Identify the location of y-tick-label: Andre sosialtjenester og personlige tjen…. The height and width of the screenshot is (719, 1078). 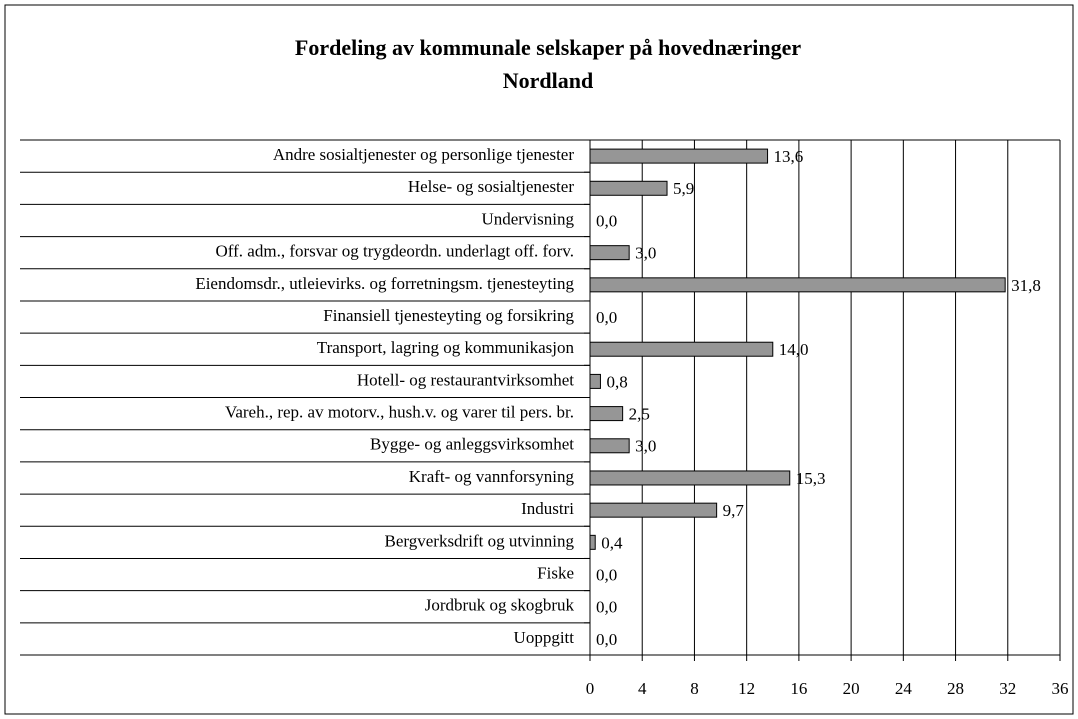
(424, 154).